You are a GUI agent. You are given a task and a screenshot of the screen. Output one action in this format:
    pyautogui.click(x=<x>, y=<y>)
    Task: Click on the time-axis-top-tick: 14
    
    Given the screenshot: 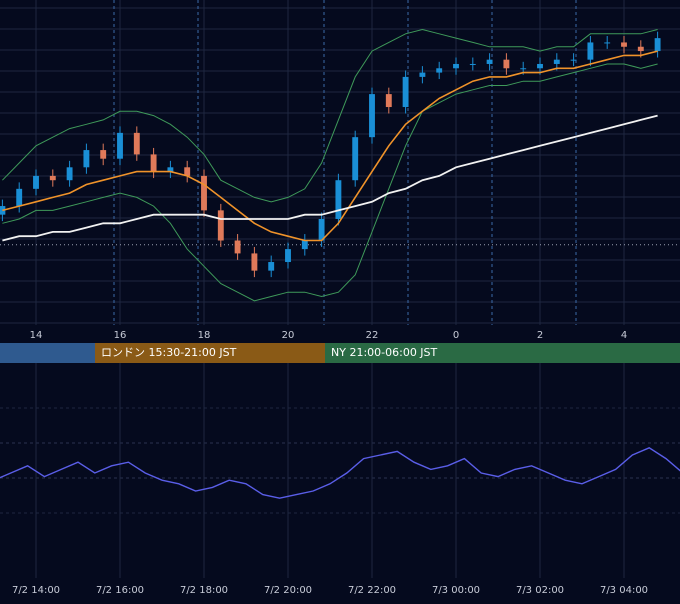 What is the action you would take?
    pyautogui.click(x=36, y=335)
    